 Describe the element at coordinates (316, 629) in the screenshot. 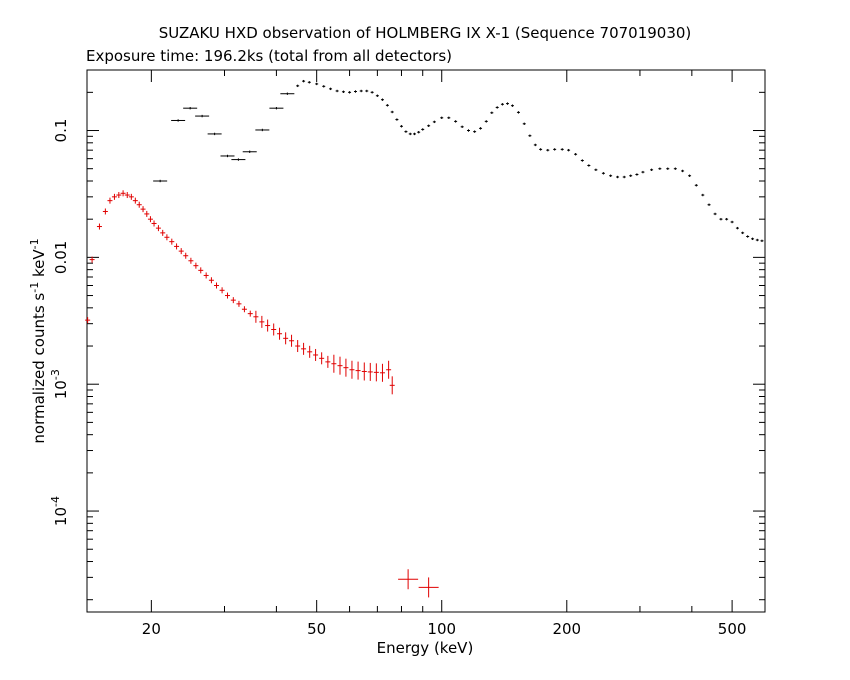

I see `x-tick-label: 50` at that location.